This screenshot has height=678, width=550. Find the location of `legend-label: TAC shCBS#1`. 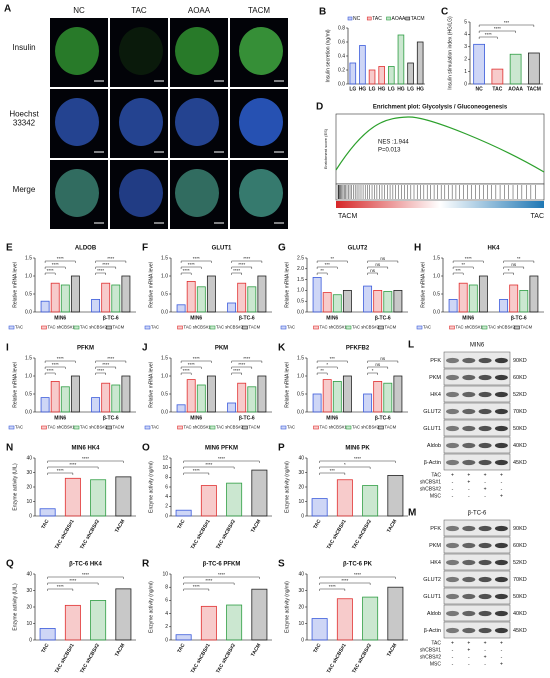

legend-label: TAC shCBS#1 is located at coordinates (62, 427).